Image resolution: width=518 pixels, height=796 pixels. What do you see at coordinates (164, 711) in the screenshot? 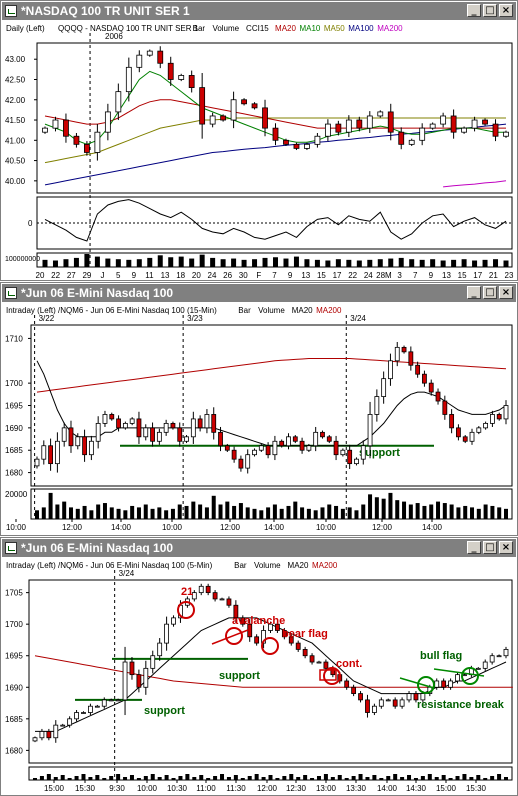
I see `support-annotation-2: support` at bounding box center [164, 711].